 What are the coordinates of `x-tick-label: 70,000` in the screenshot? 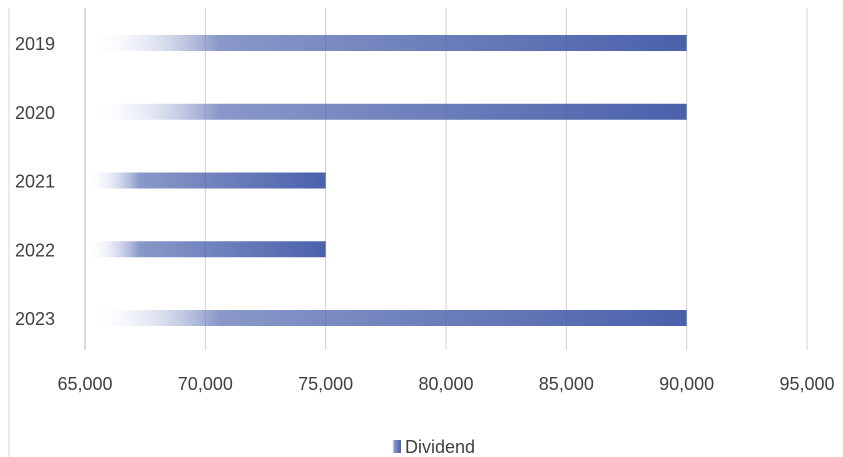 It's located at (205, 384).